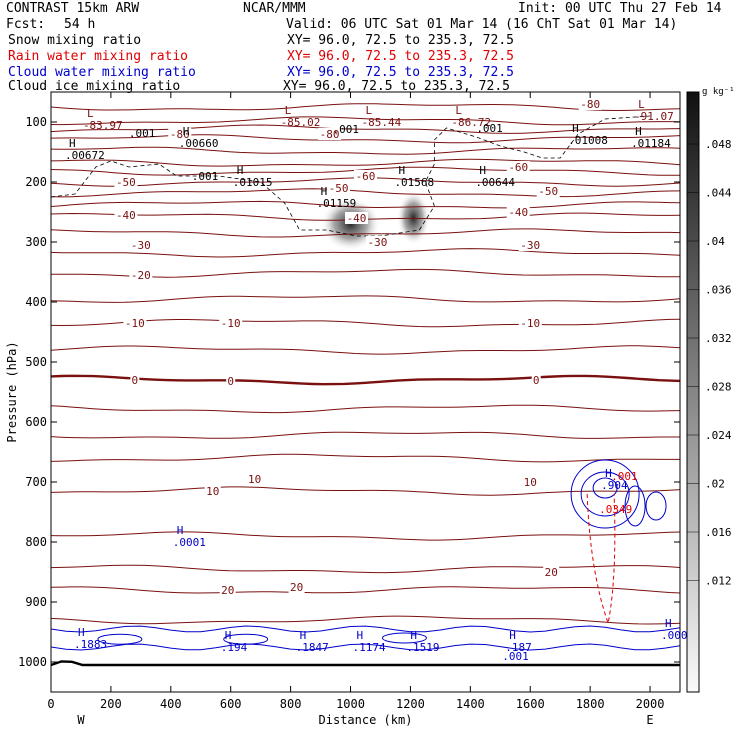 This screenshot has width=740, height=740. What do you see at coordinates (369, 110) in the screenshot?
I see `extremum-letter: L` at bounding box center [369, 110].